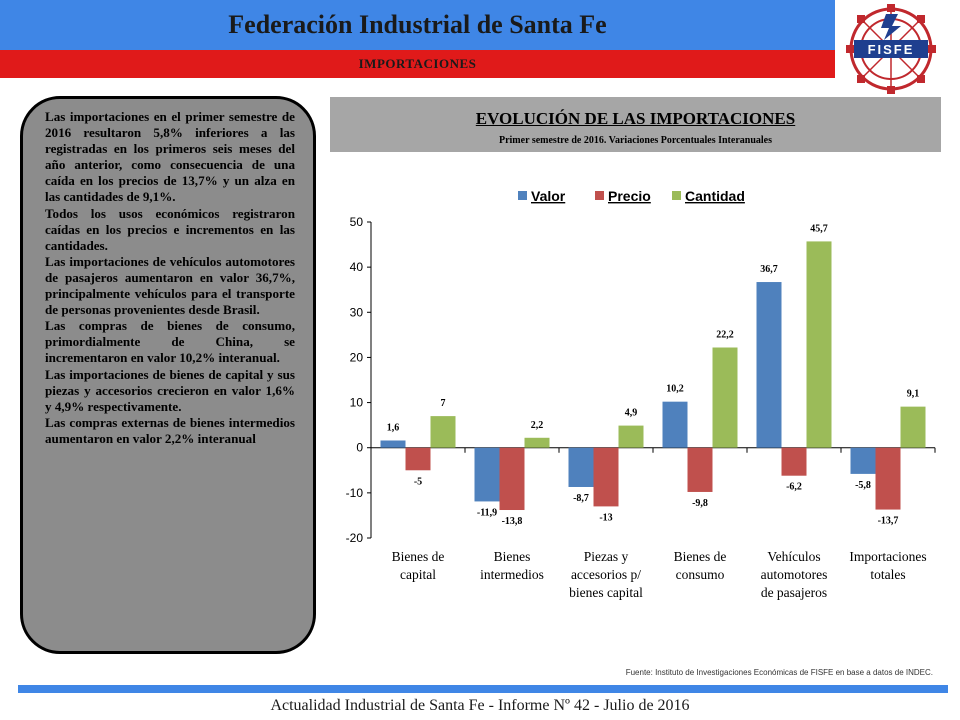  What do you see at coordinates (355, 538) in the screenshot?
I see `y-tick-label: -20` at bounding box center [355, 538].